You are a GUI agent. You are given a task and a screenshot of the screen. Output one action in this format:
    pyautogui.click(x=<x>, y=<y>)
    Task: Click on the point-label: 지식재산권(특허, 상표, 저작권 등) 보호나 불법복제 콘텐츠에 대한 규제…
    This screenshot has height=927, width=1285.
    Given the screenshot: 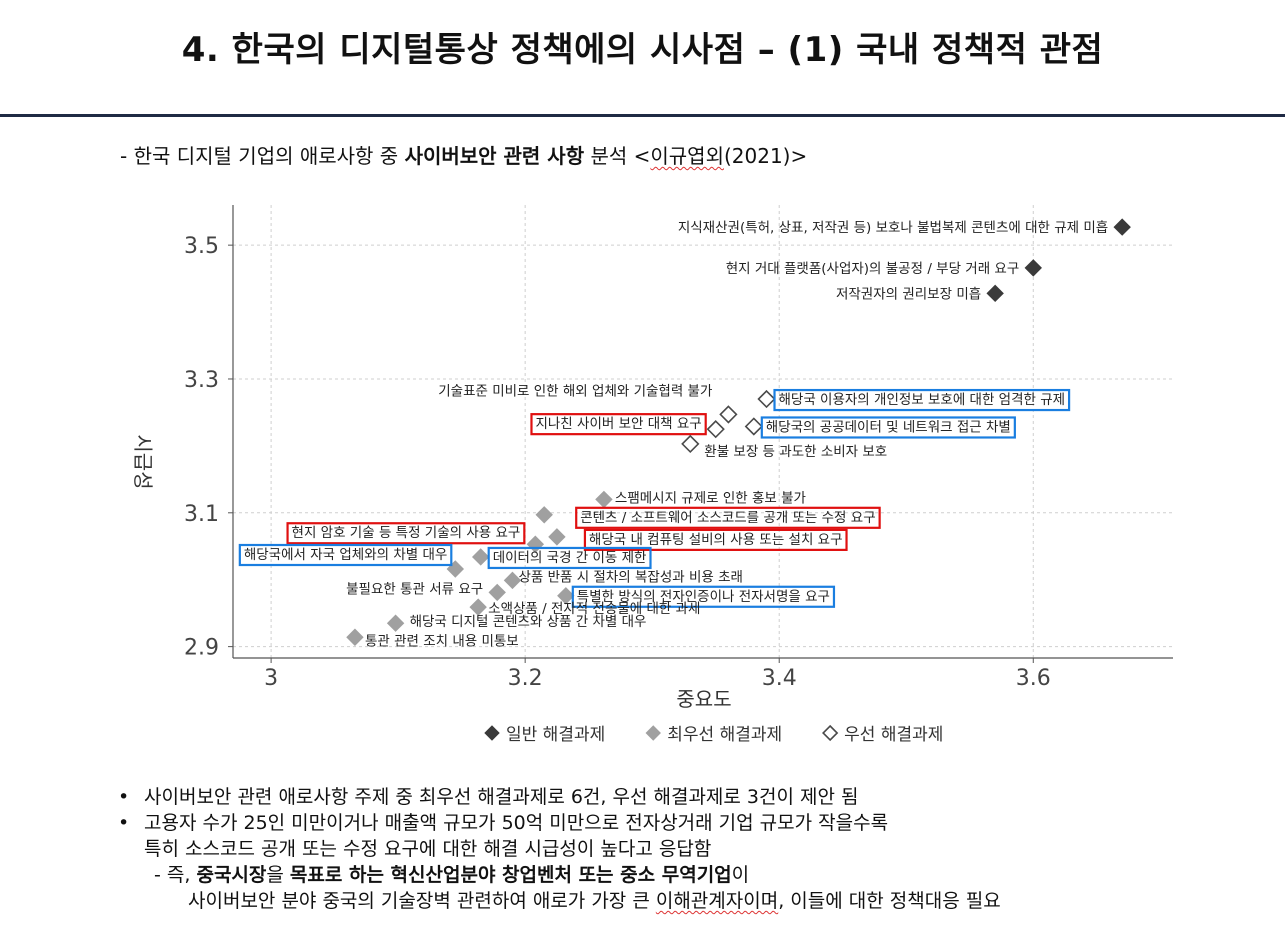 What is the action you would take?
    pyautogui.click(x=893, y=228)
    